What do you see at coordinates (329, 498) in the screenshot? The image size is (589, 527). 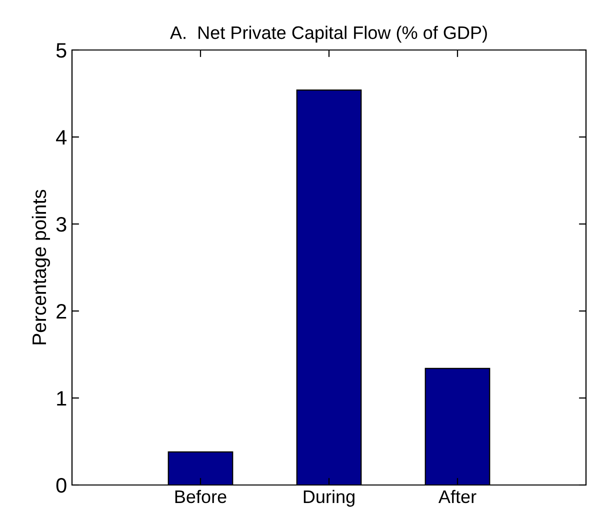 I see `x-tick-label: During` at bounding box center [329, 498].